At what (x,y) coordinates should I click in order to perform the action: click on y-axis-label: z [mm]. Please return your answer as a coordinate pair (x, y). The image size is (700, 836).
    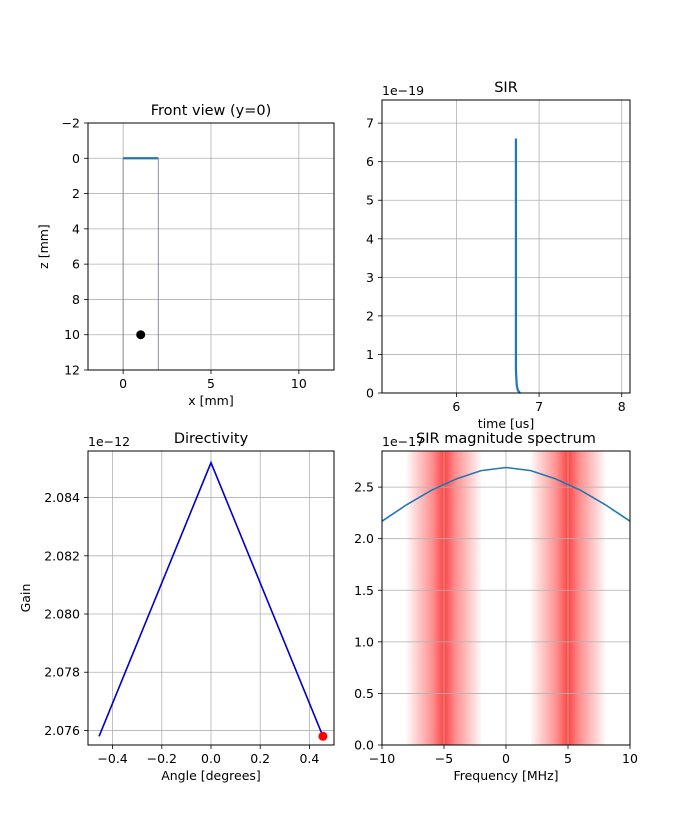
    Looking at the image, I should click on (43, 246).